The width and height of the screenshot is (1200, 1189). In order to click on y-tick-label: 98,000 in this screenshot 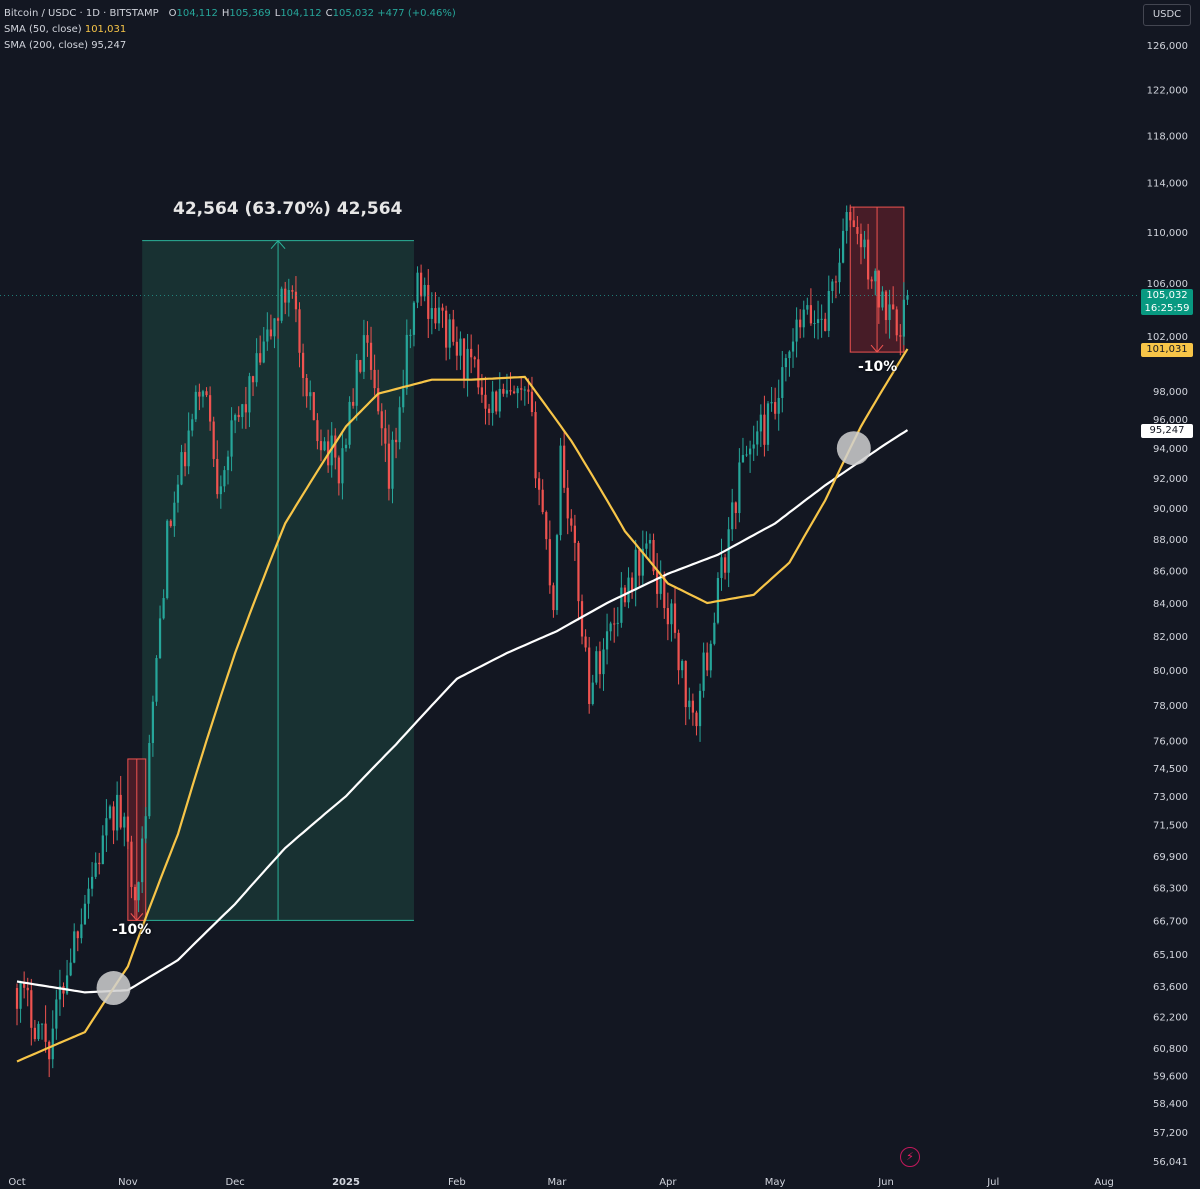, I will do `click(1170, 392)`.